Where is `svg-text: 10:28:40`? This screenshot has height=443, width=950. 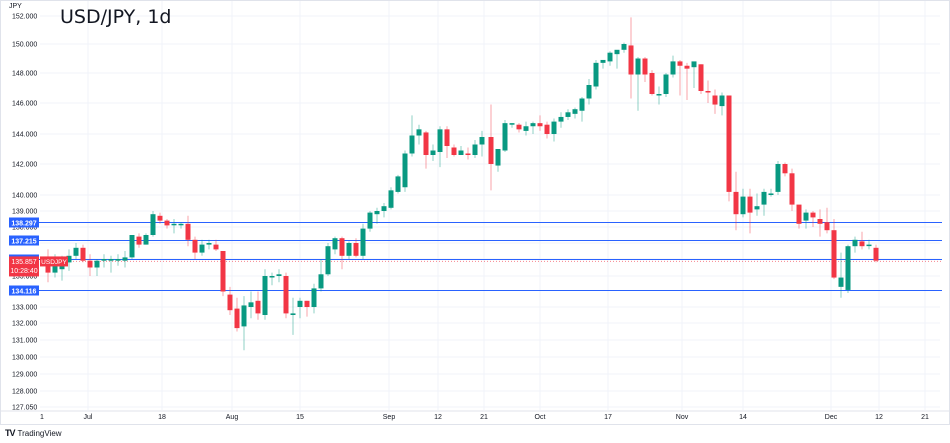 svg-text: 10:28:40 is located at coordinates (23, 271).